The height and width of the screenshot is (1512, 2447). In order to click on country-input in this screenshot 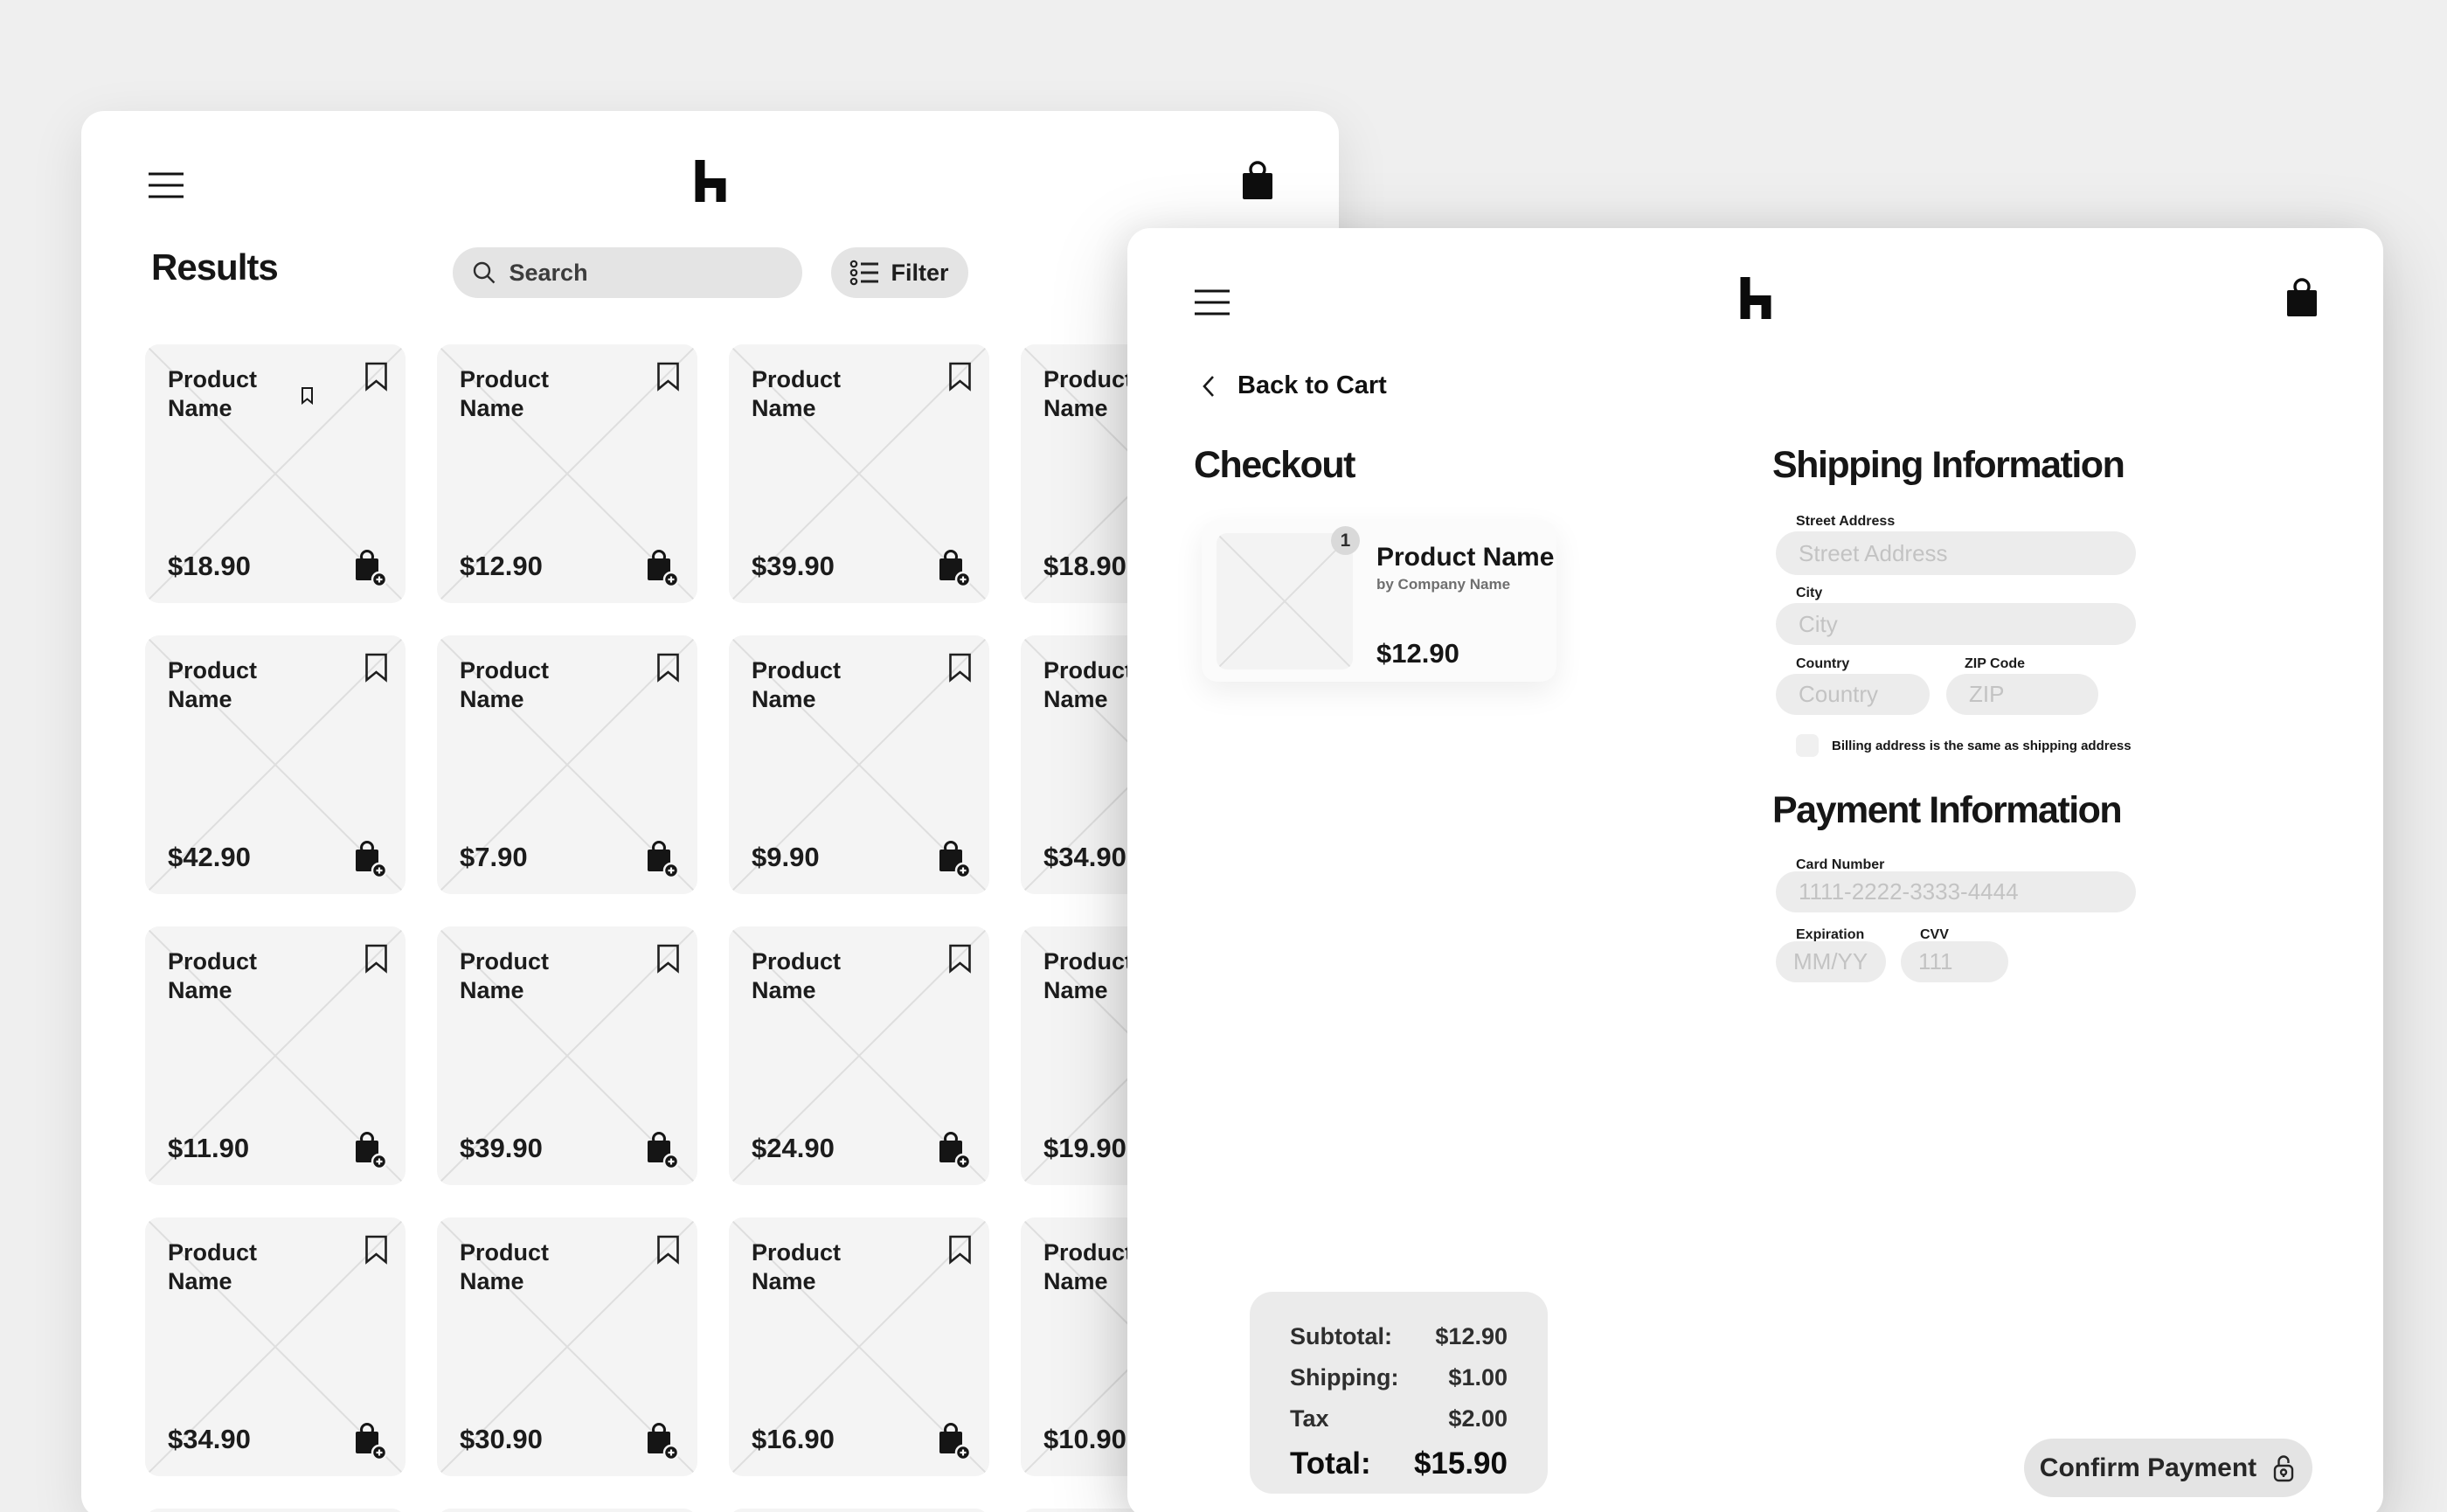, I will do `click(1853, 694)`.